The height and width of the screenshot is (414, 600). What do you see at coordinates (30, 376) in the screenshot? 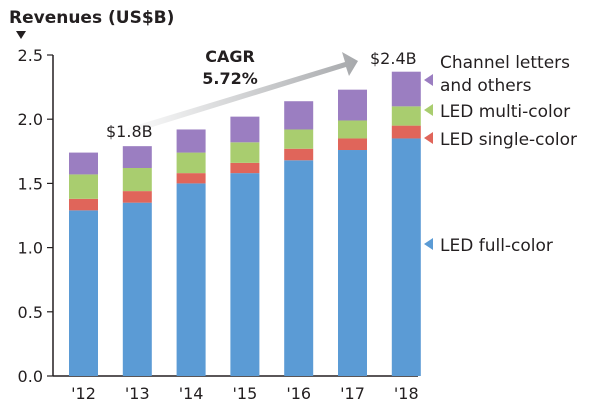
I see `y-tick-label: 0.0` at bounding box center [30, 376].